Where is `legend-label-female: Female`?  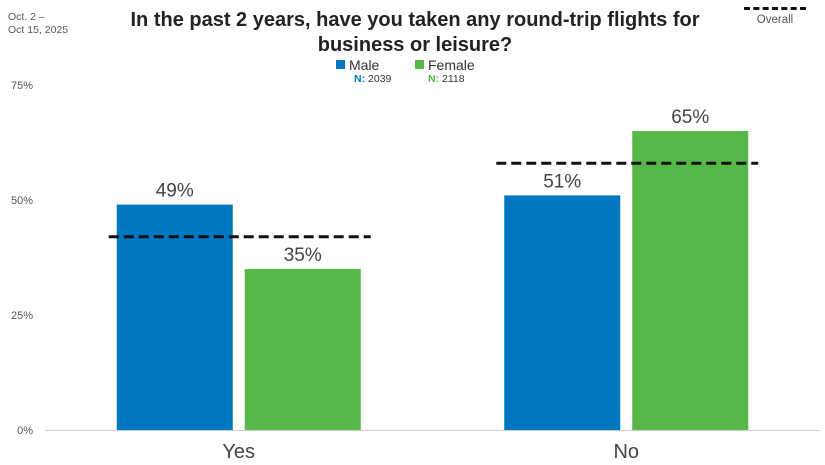
legend-label-female: Female is located at coordinates (451, 64).